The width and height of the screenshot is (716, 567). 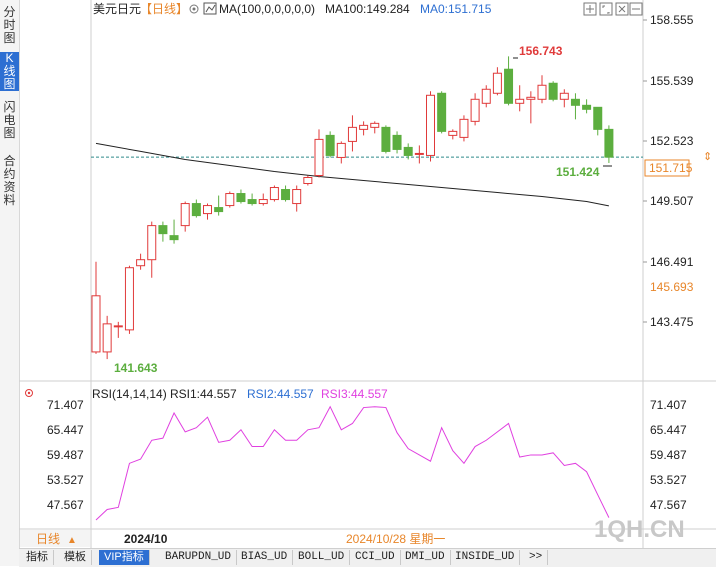 What do you see at coordinates (671, 168) in the screenshot?
I see `current-price-label: 151.715` at bounding box center [671, 168].